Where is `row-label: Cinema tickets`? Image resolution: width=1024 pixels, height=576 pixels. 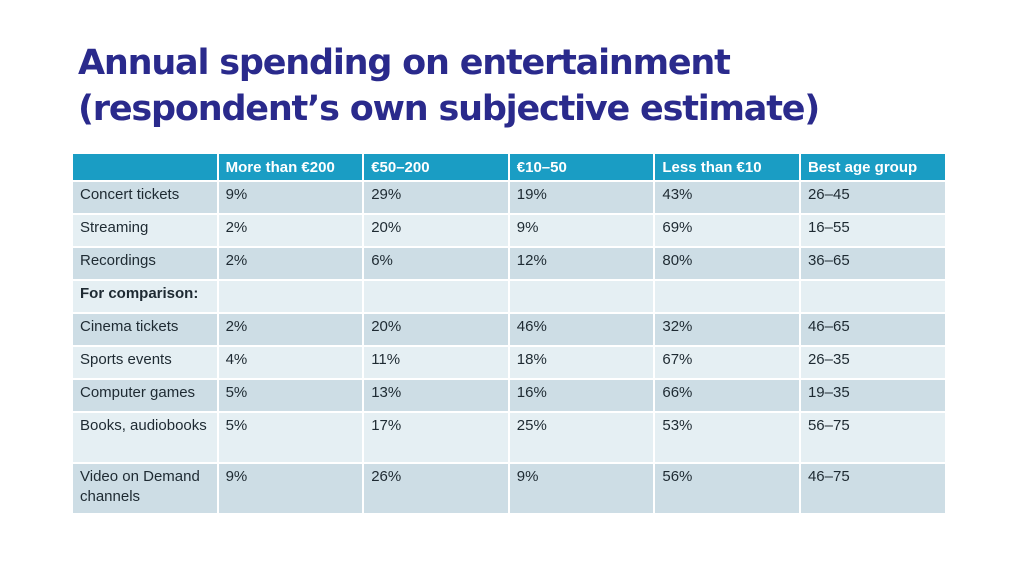 row-label: Cinema tickets is located at coordinates (145, 329).